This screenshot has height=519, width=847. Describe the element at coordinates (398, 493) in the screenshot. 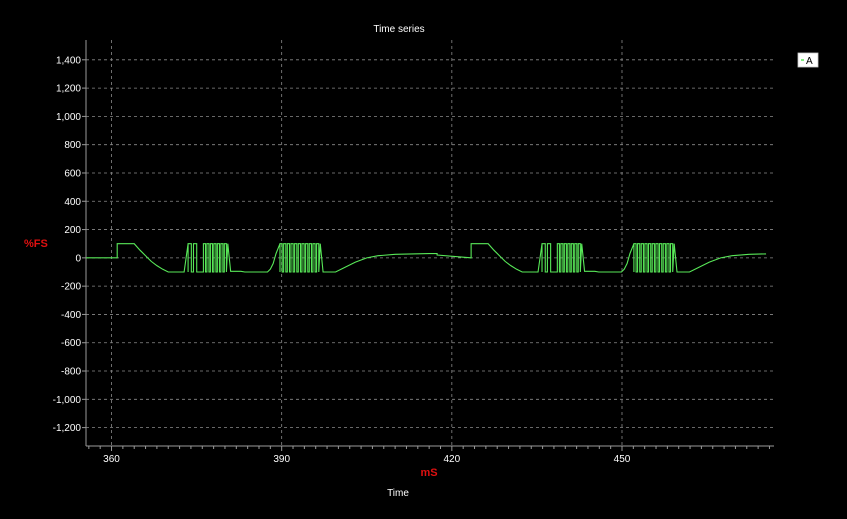

I see `x-axis-label: Time` at that location.